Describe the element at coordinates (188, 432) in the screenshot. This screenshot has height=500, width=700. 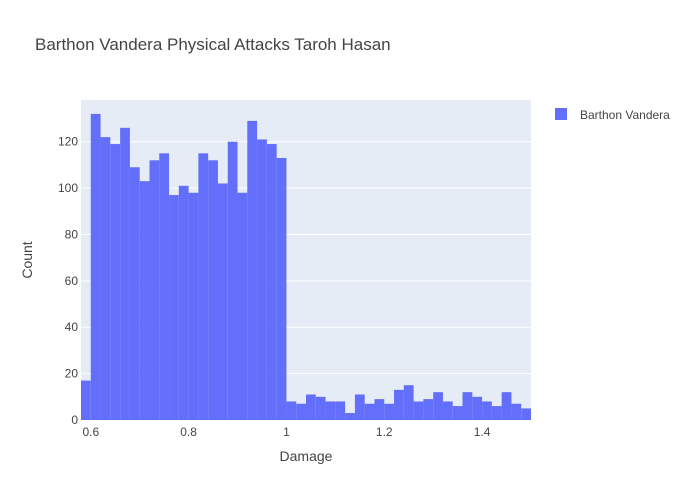
I see `x-tick-label: 0.8` at that location.